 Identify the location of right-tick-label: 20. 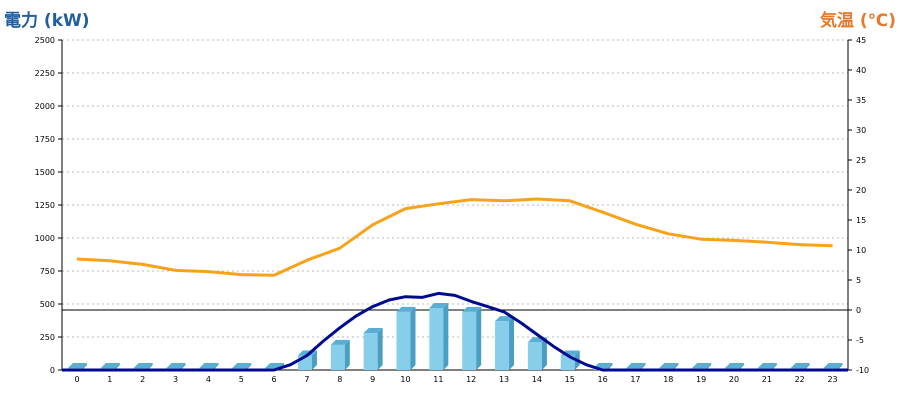
(861, 190).